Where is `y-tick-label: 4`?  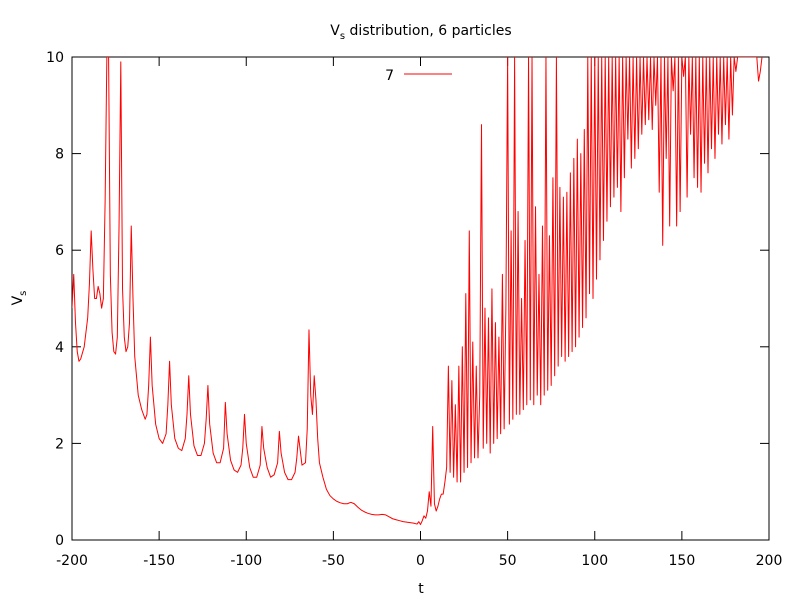
y-tick-label: 4 is located at coordinates (59, 348).